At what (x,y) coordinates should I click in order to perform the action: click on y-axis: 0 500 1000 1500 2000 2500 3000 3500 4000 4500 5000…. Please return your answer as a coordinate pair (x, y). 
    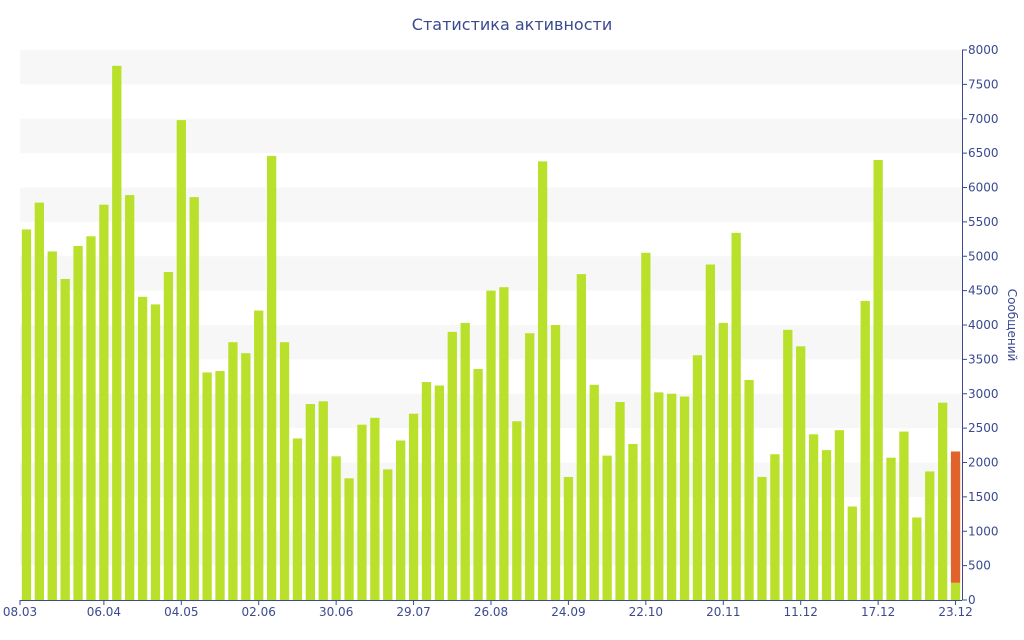
    Looking at the image, I should click on (980, 325).